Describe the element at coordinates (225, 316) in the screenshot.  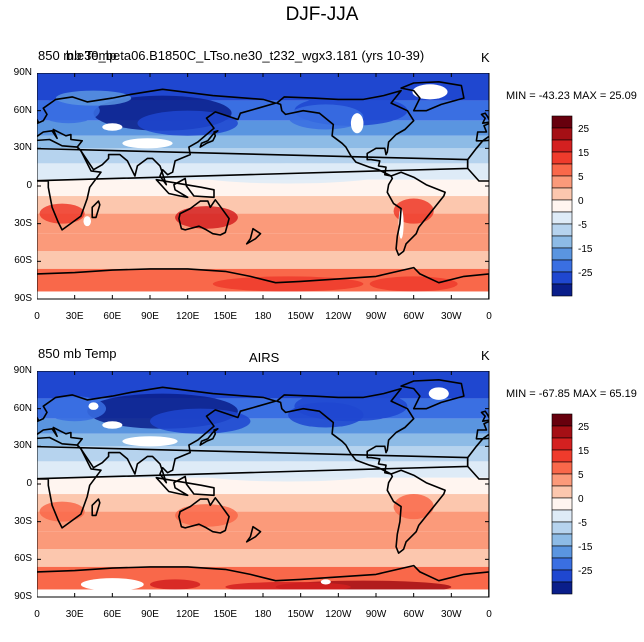
I see `lon-tick-label: 150E` at that location.